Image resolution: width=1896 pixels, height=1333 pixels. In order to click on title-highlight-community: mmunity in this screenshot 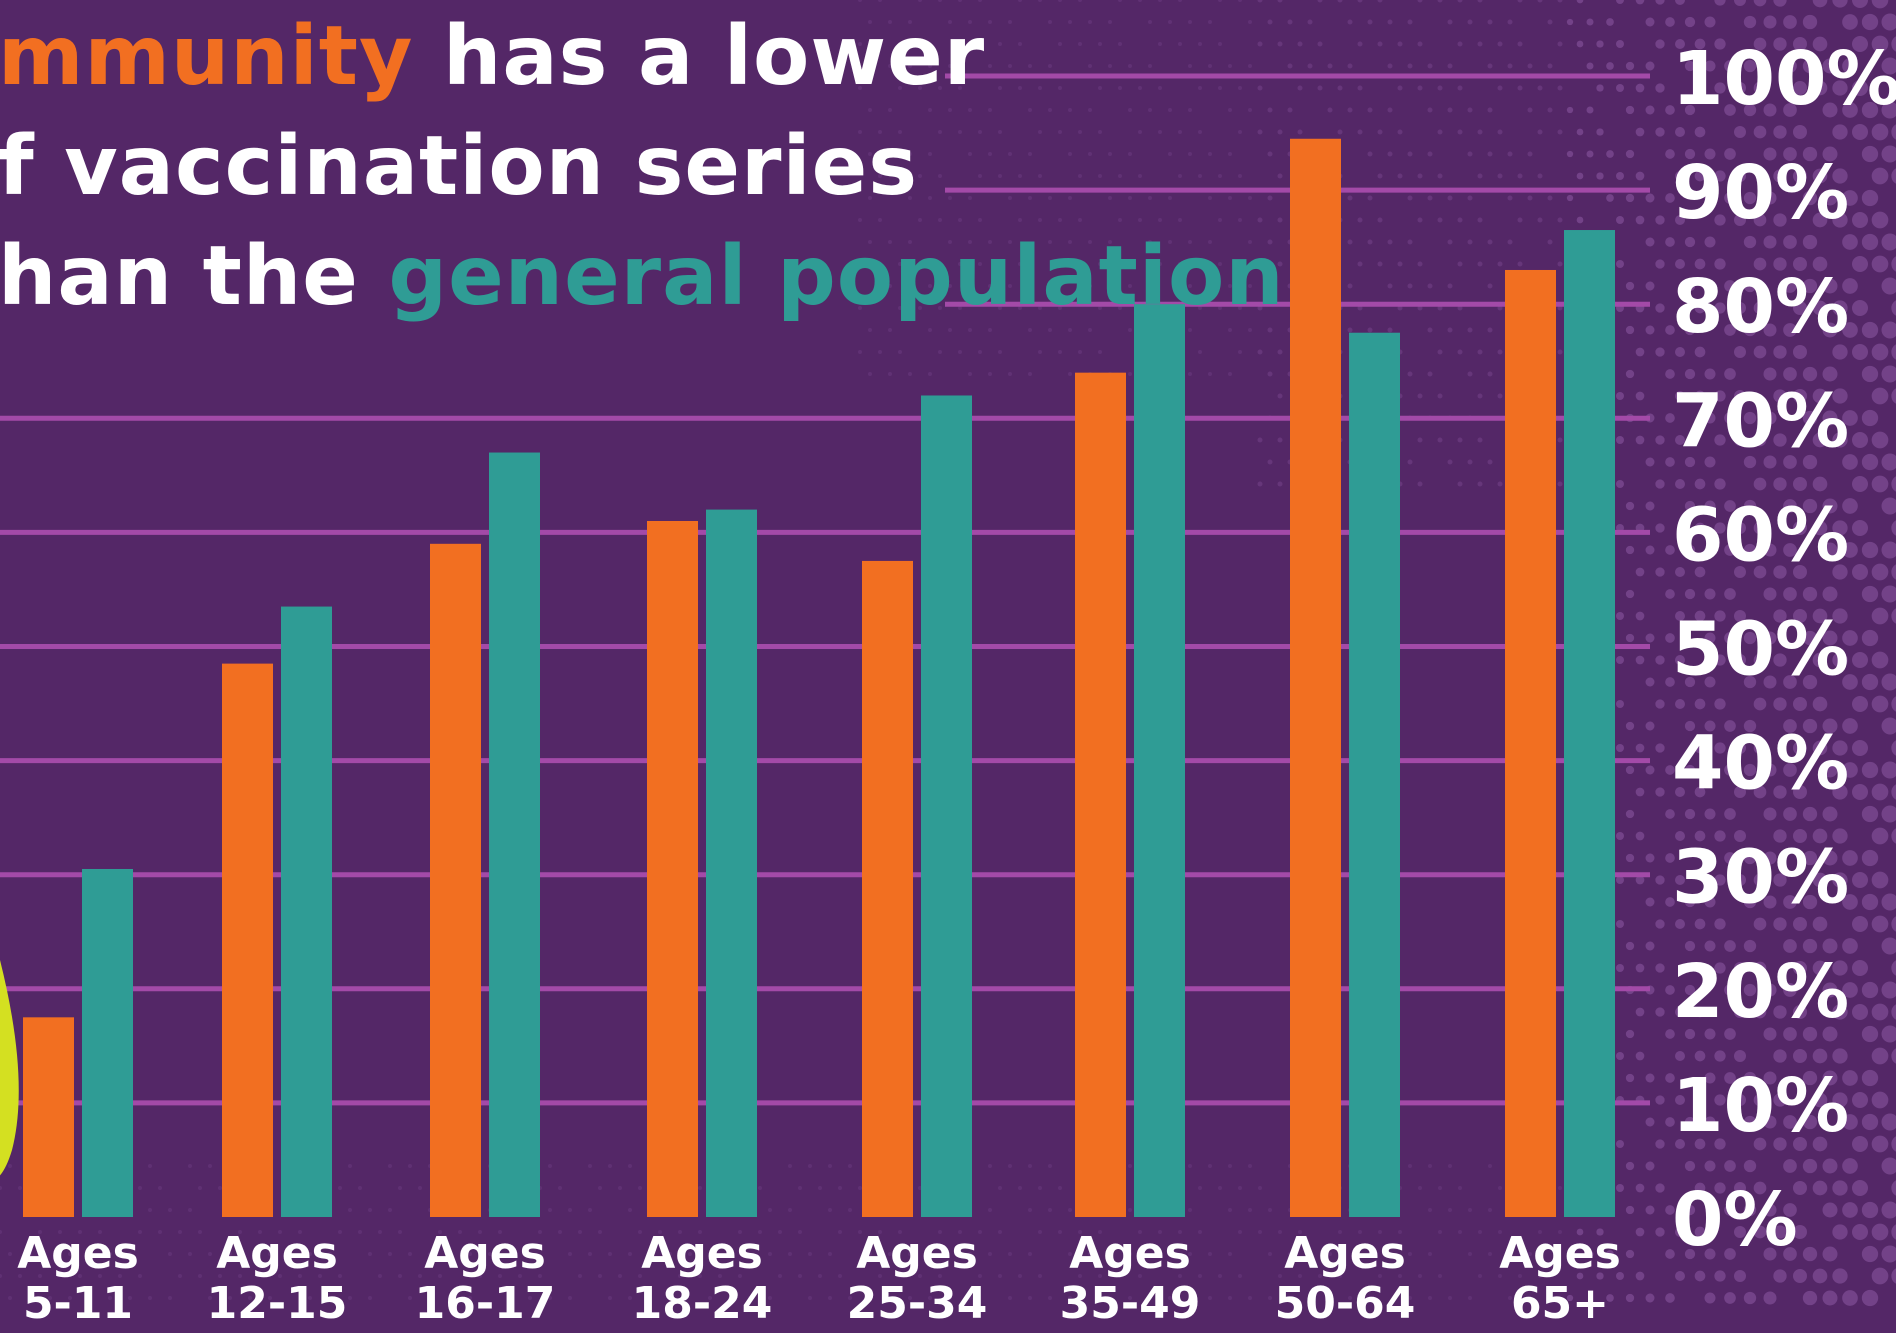, I will do `click(207, 56)`.